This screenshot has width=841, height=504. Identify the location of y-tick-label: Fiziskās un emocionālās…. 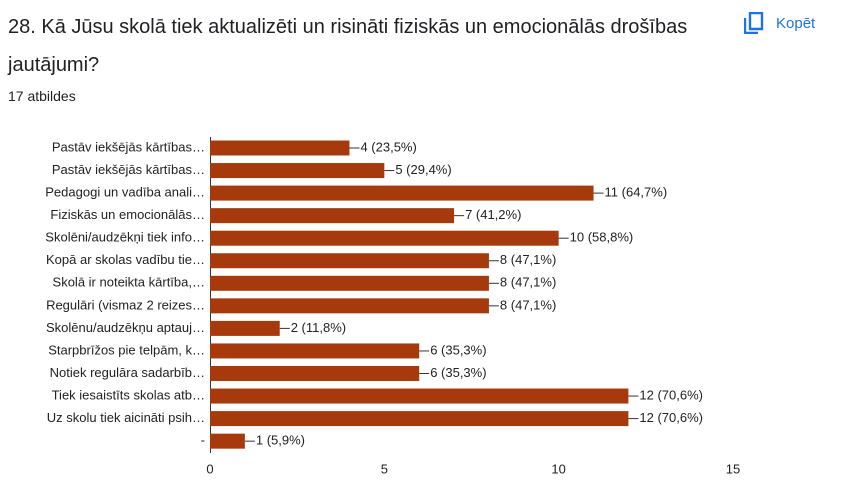
(127, 214).